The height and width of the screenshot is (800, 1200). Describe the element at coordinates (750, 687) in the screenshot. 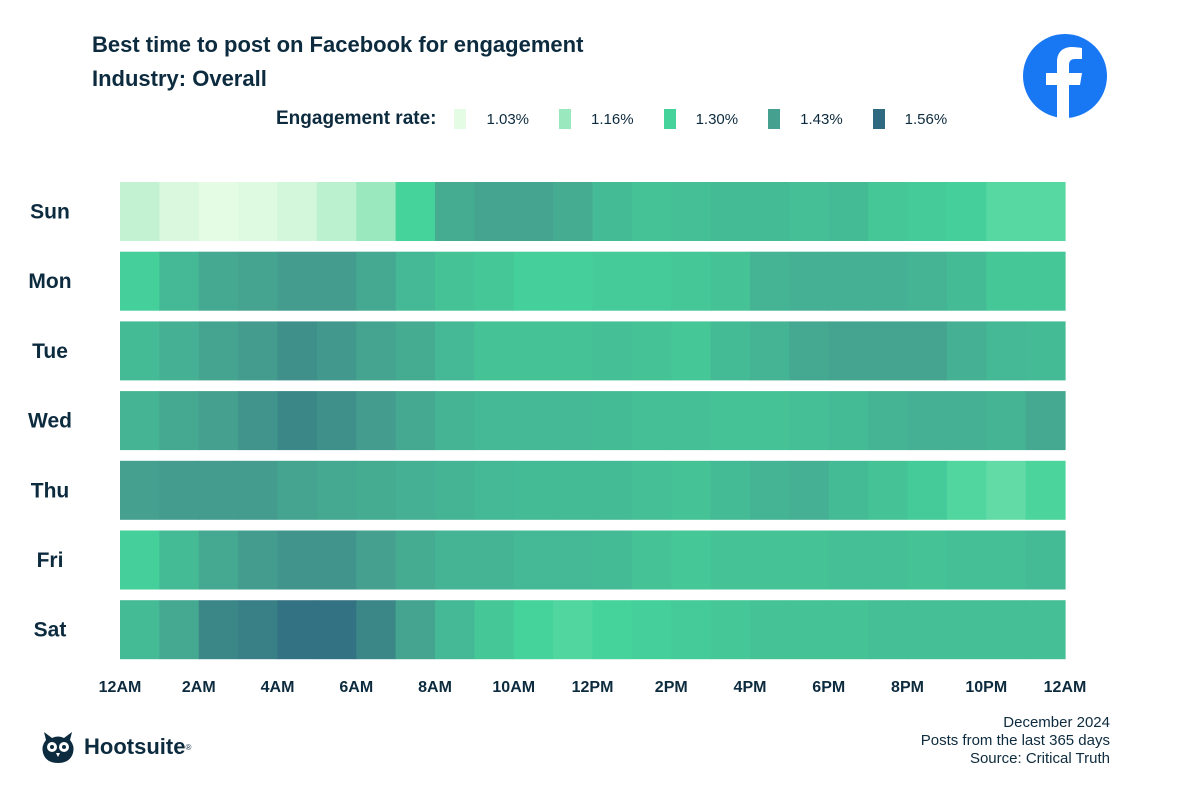

I see `x-tick-label: 4PM` at that location.